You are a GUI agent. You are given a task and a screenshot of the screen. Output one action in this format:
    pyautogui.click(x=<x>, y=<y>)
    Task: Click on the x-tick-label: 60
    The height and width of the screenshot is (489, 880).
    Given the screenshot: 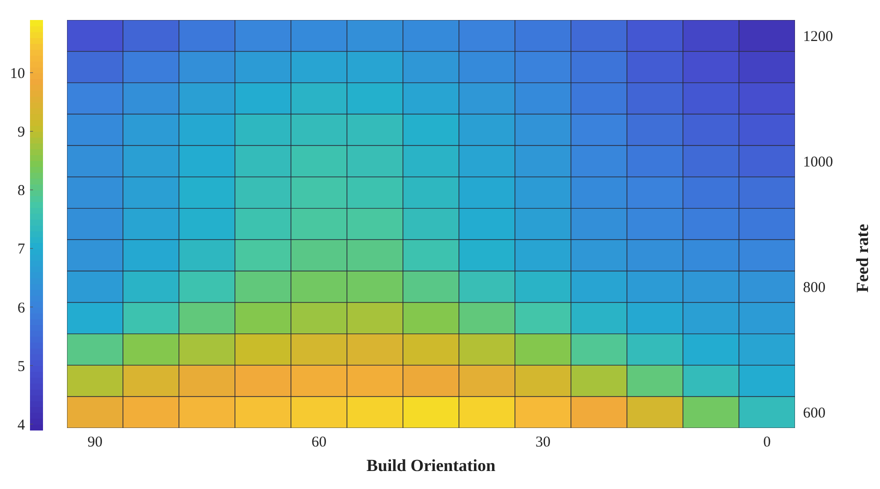 What is the action you would take?
    pyautogui.click(x=319, y=442)
    